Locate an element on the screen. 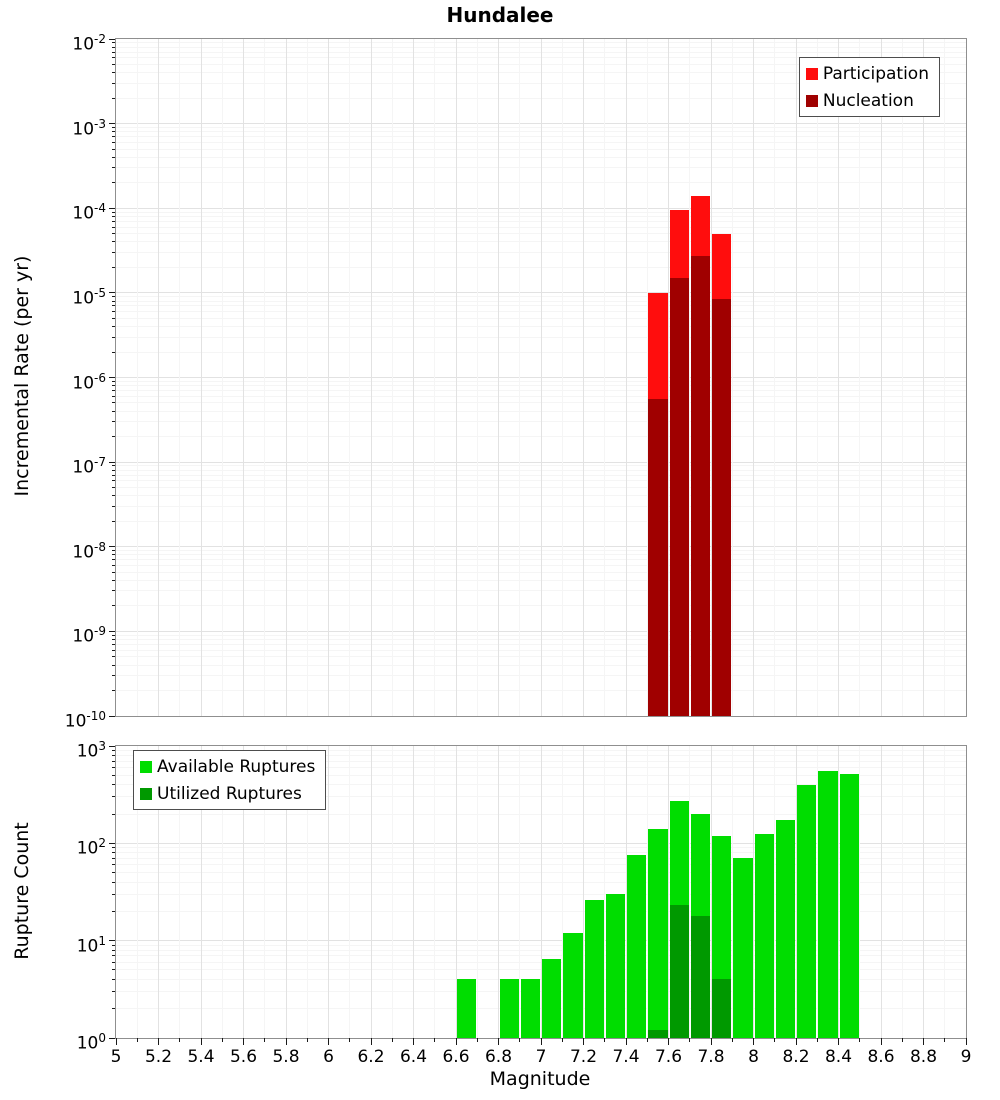  x-tick-label: 7 is located at coordinates (541, 1057).